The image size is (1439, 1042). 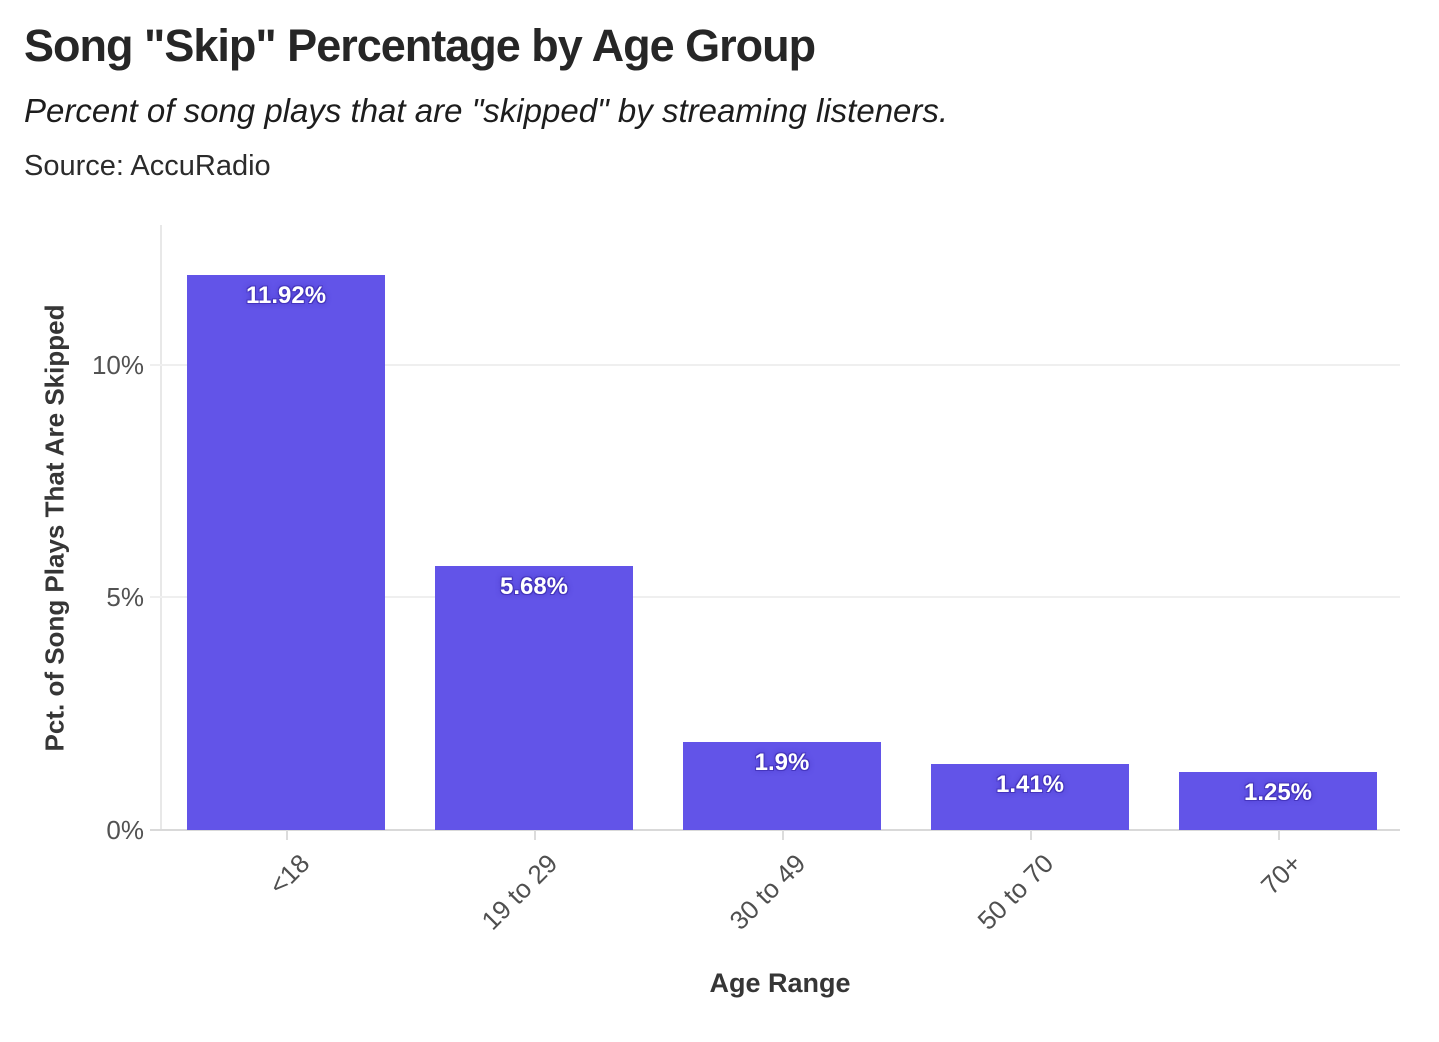 I want to click on bar-value-label: 5.68%, so click(x=534, y=586).